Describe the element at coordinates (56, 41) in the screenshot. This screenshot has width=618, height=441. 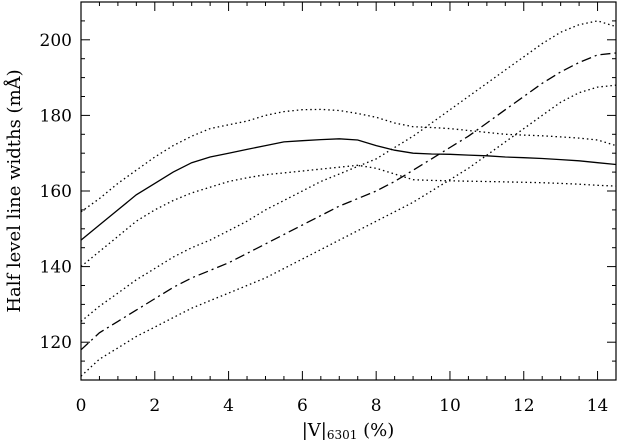
I see `y-tick-label: 200` at that location.